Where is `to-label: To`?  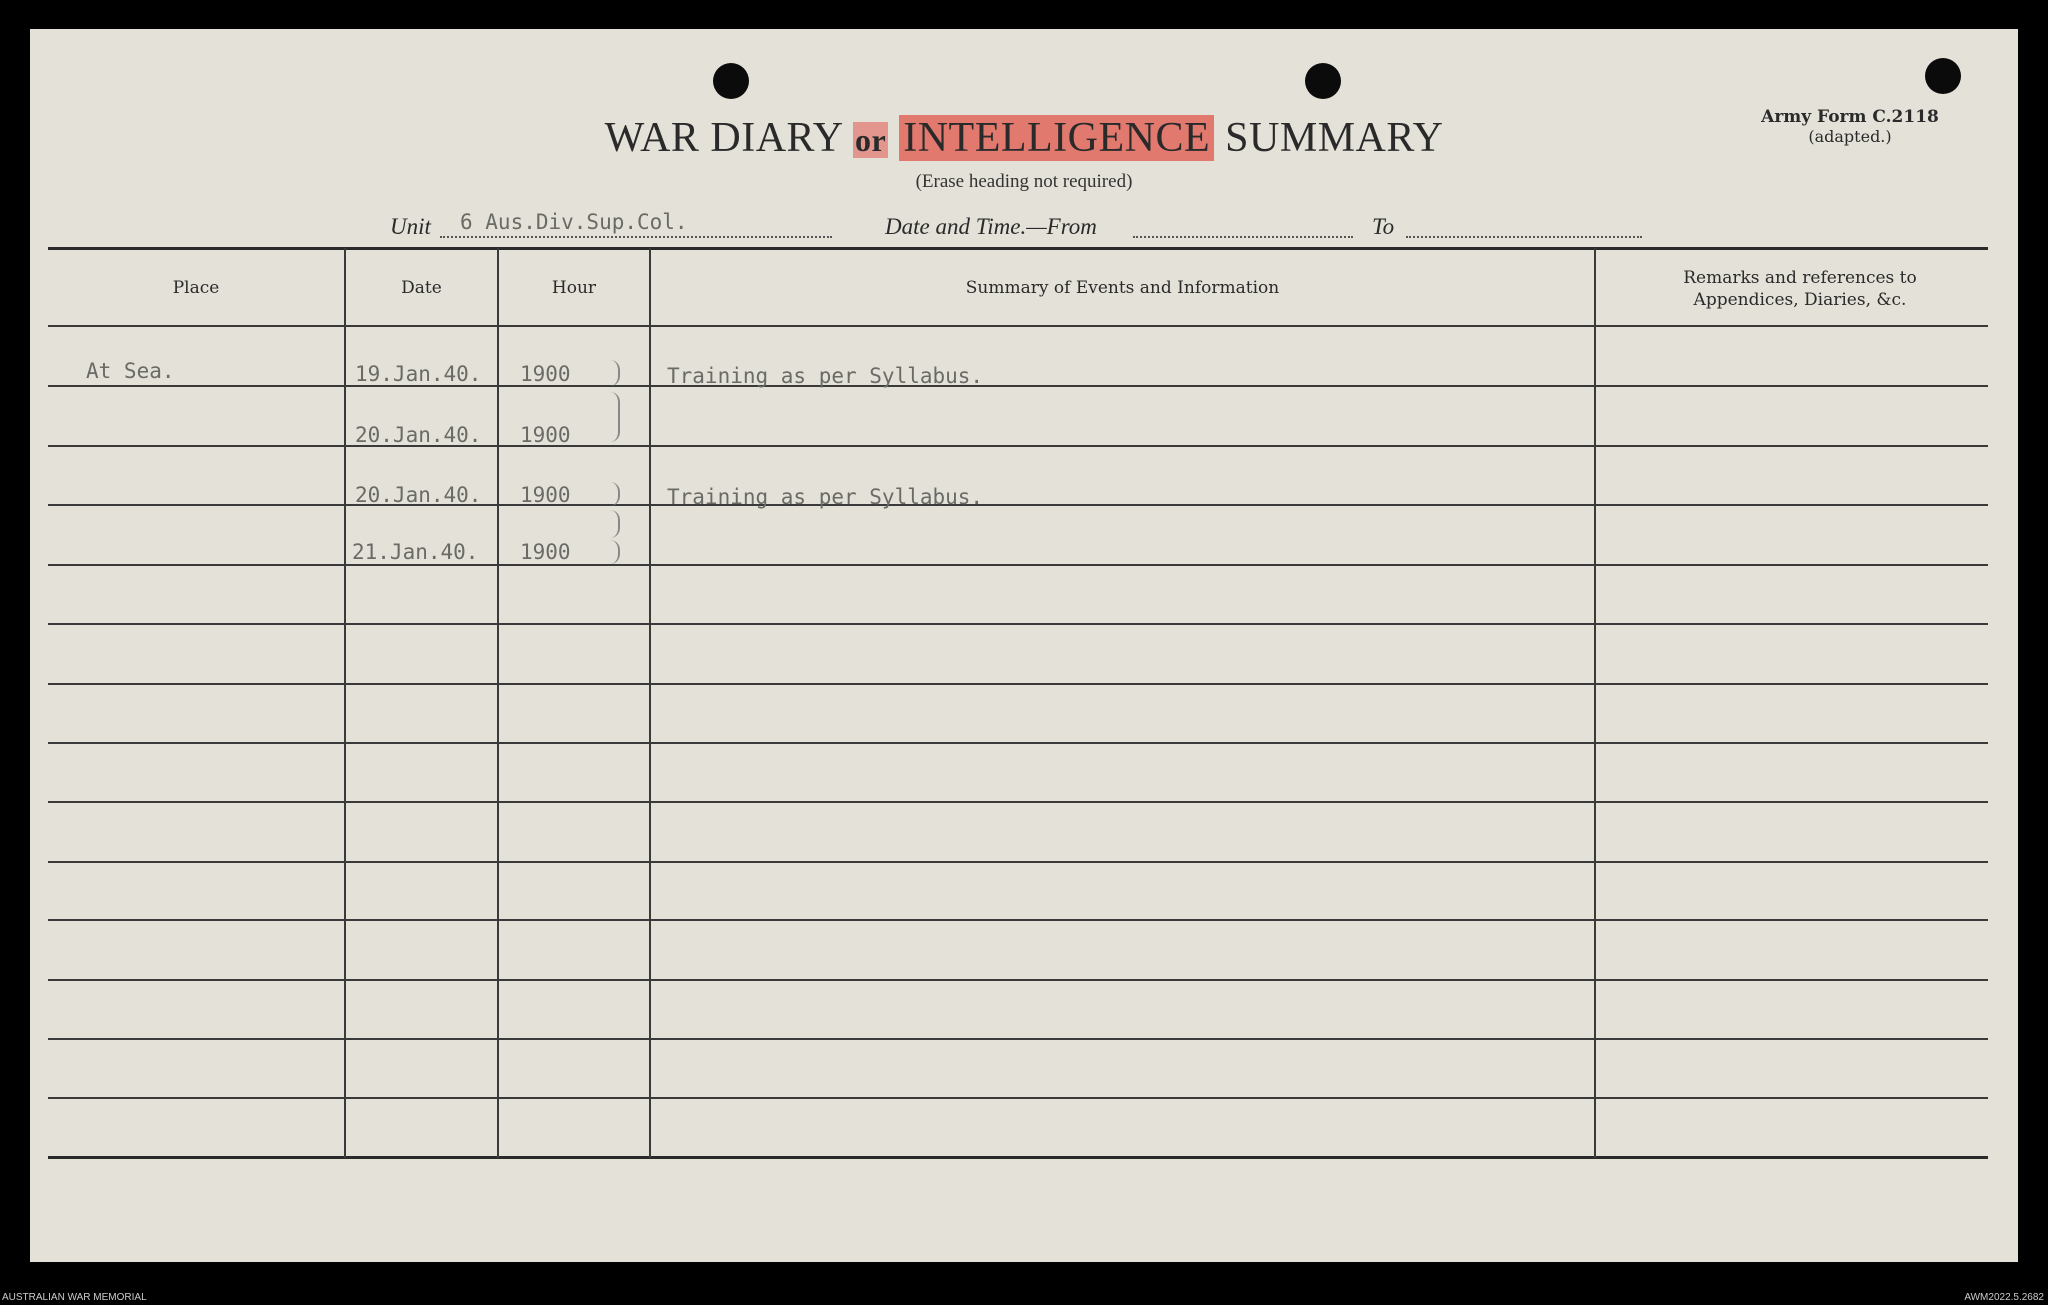
to-label: To is located at coordinates (1383, 226).